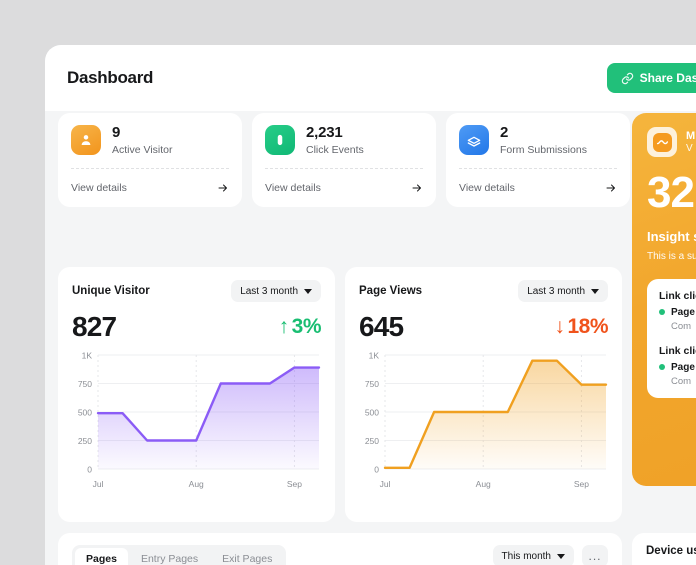  I want to click on activity-wave-icon-inner, so click(662, 142).